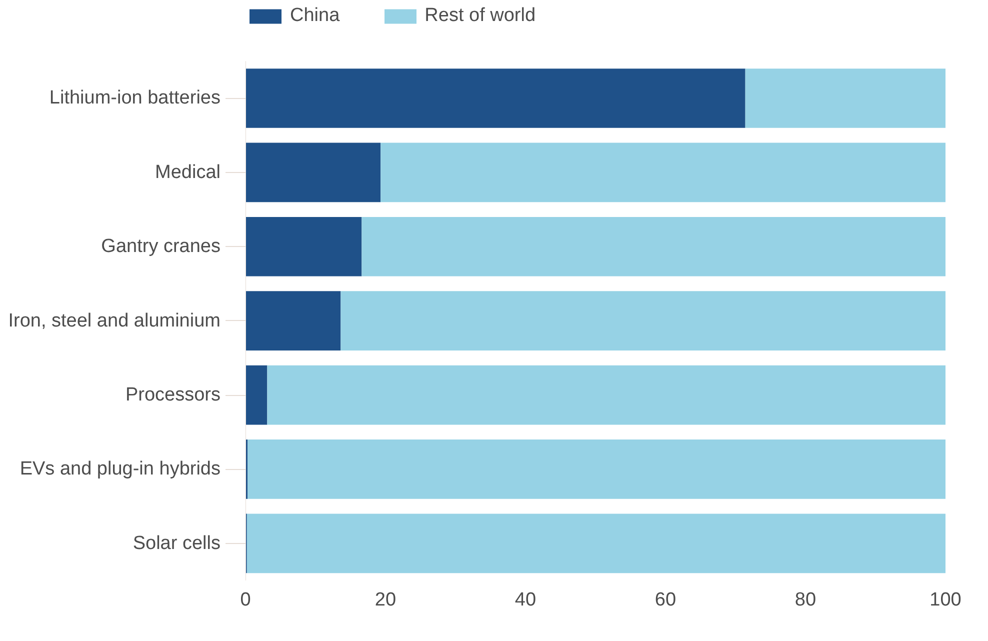  Describe the element at coordinates (525, 600) in the screenshot. I see `x-tick-label: 40` at that location.